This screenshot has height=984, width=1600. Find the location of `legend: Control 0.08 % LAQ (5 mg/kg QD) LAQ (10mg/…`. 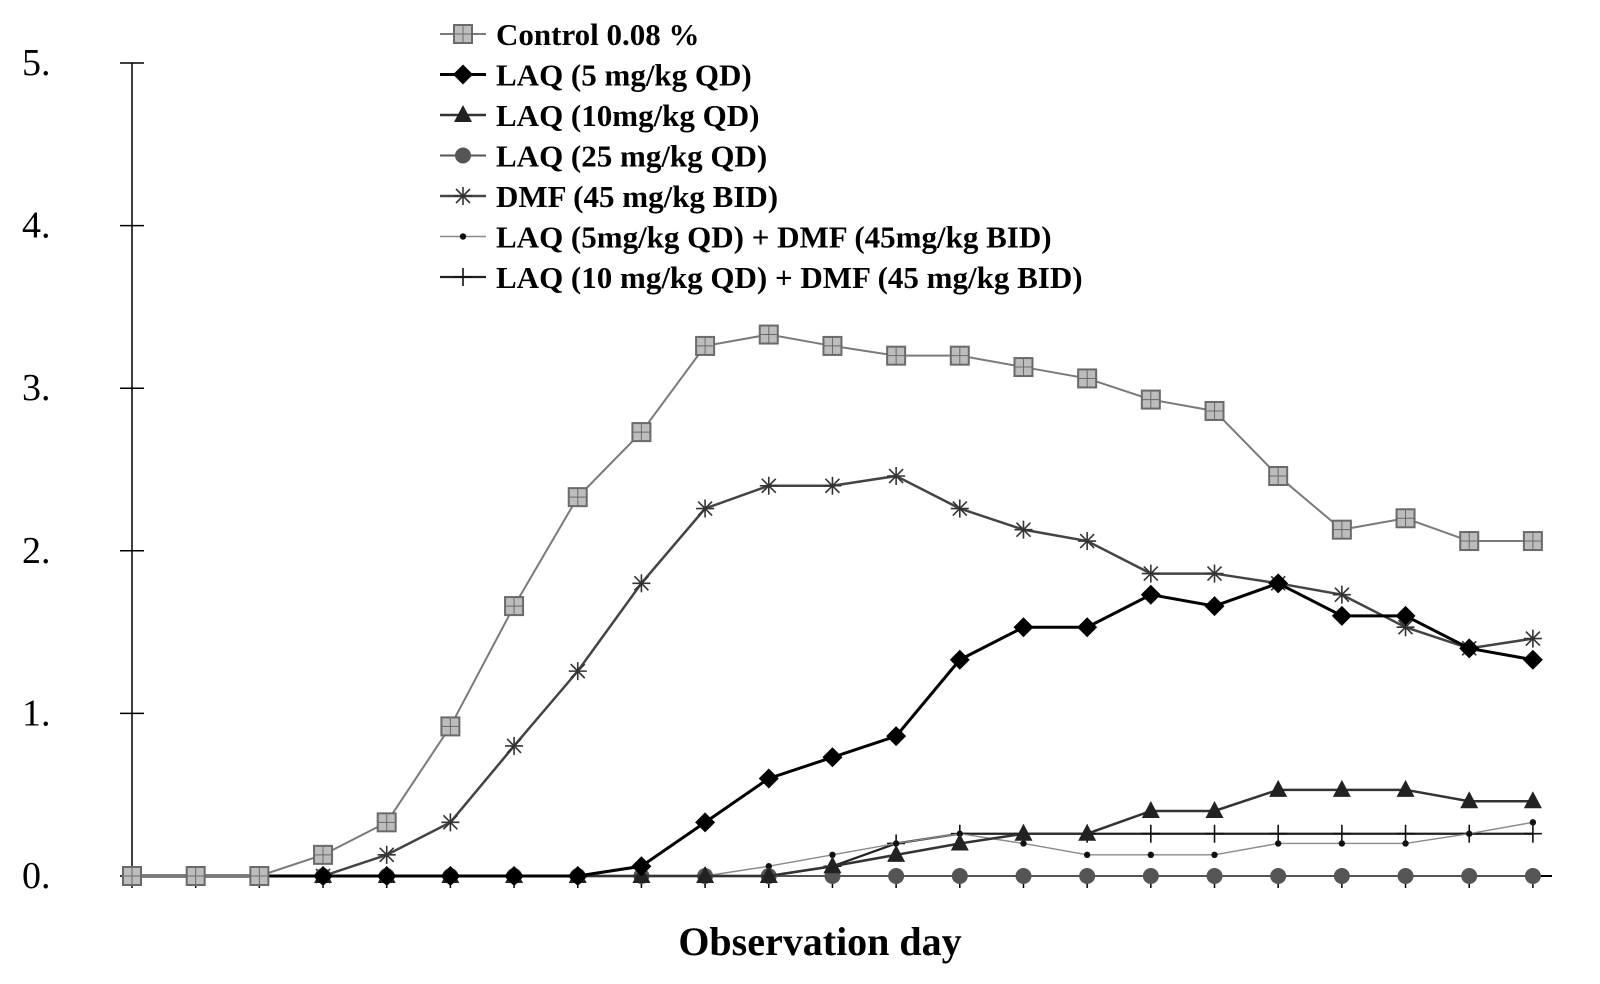

legend: Control 0.08 % LAQ (5 mg/kg QD) LAQ (10mg/… is located at coordinates (761, 156).